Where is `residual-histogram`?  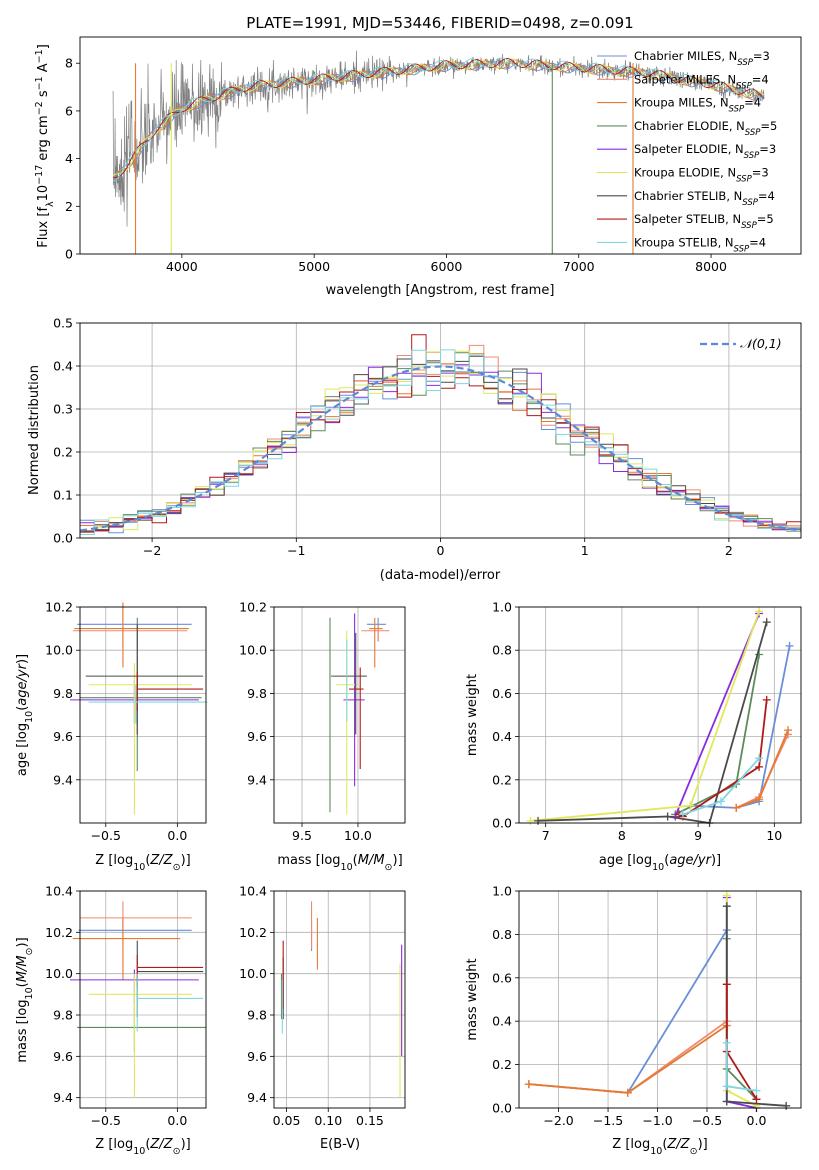 residual-histogram is located at coordinates (440, 442).